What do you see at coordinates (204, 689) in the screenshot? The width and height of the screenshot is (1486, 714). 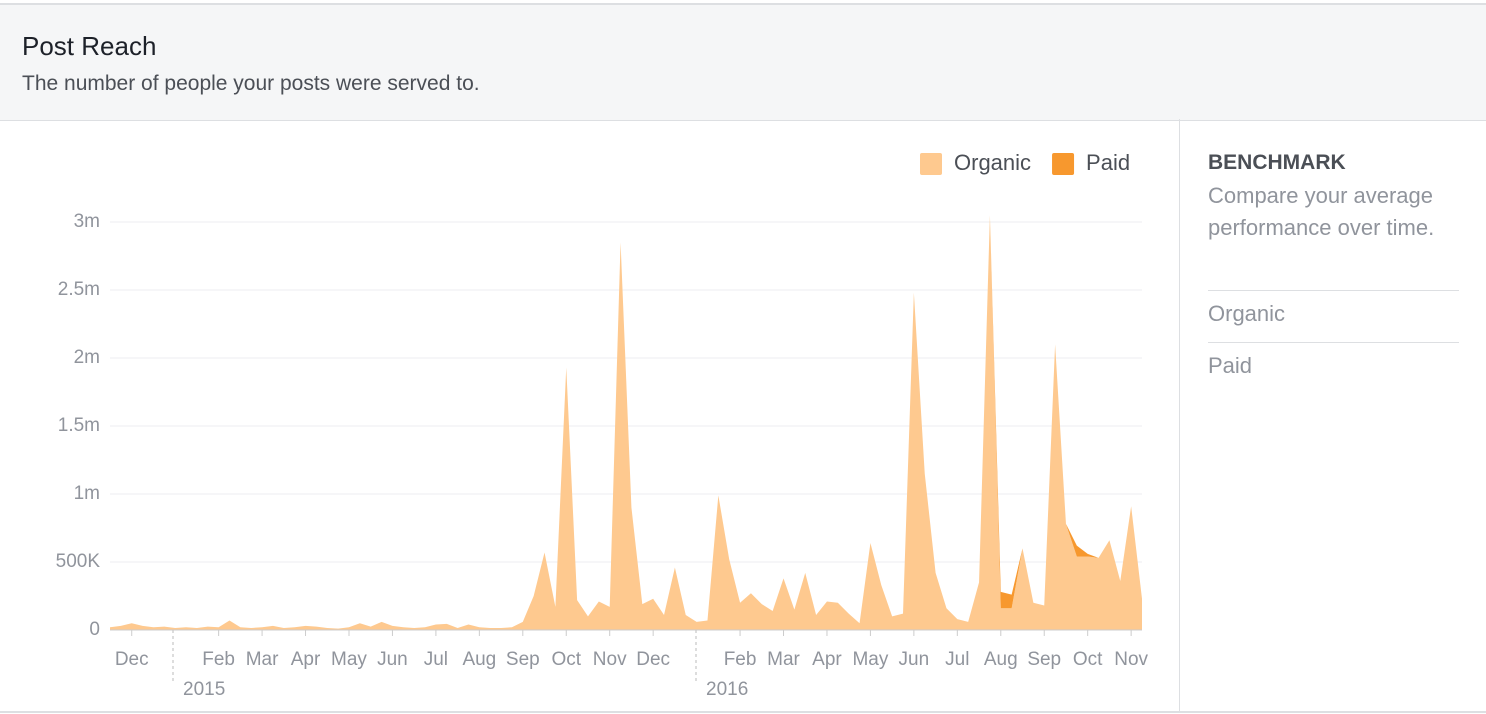 I see `year-label: 2015` at bounding box center [204, 689].